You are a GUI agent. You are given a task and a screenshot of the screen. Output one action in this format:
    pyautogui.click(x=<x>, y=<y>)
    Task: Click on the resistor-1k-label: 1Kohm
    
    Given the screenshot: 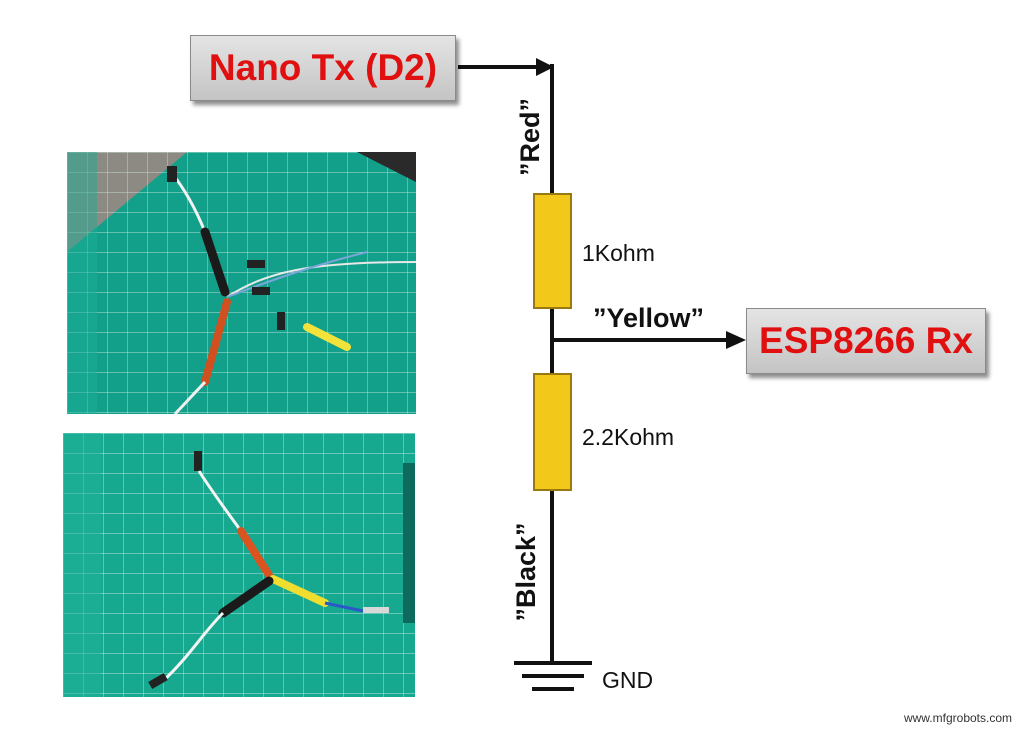 What is the action you would take?
    pyautogui.click(x=618, y=253)
    